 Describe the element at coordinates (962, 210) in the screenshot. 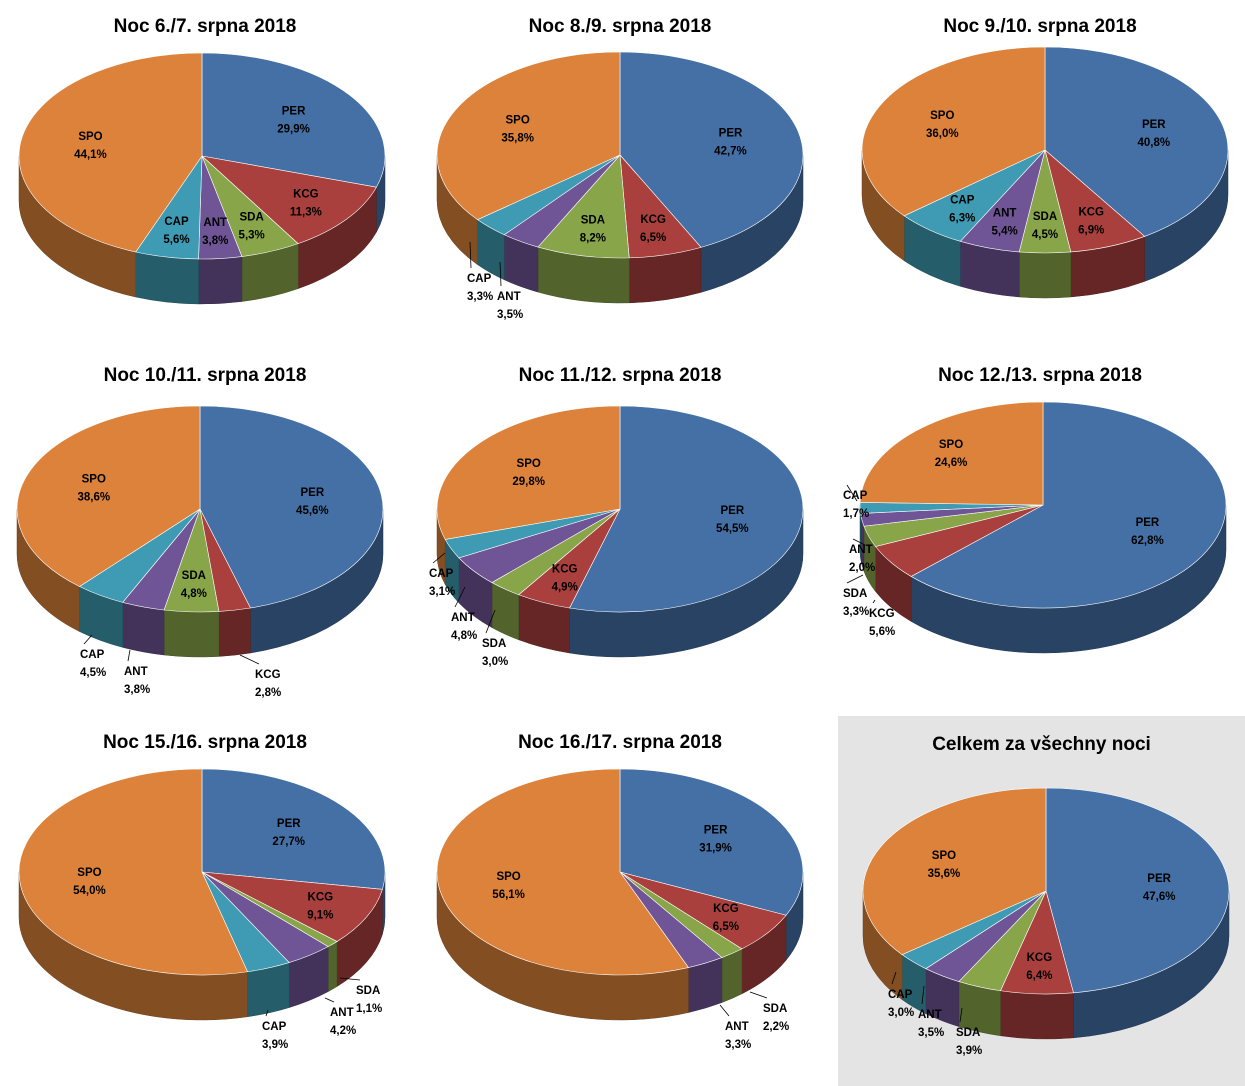

I see `slice-label-cap: CAP 6,3%` at that location.